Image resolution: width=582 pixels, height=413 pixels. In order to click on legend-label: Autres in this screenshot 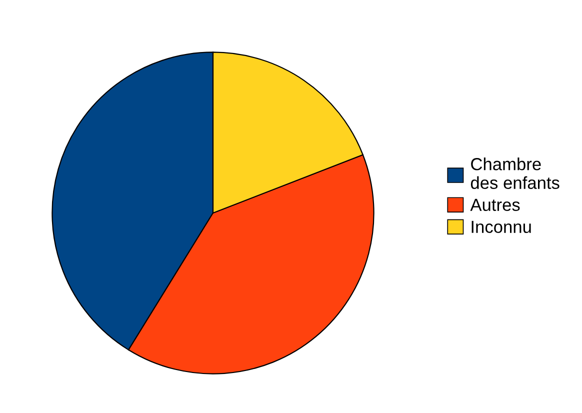, I will do `click(495, 205)`.